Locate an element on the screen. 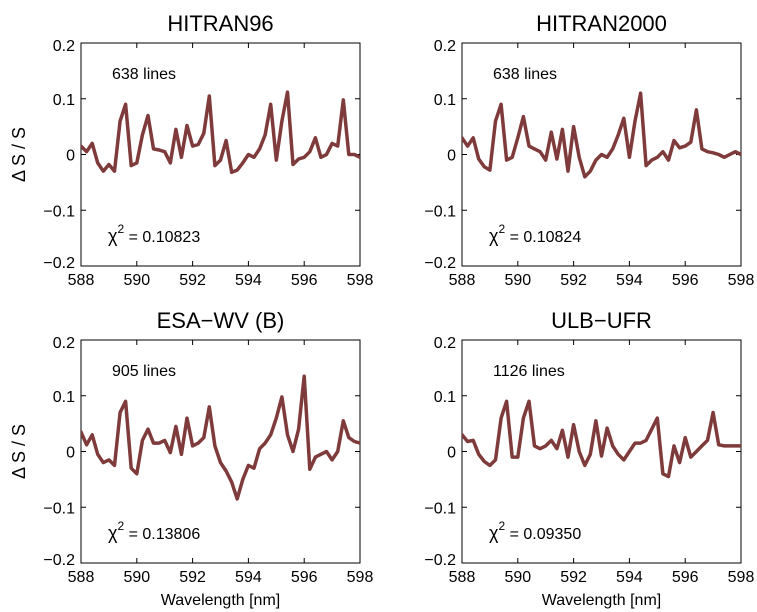  chi-square-annotation: χ2 = 0.13806 is located at coordinates (154, 531).